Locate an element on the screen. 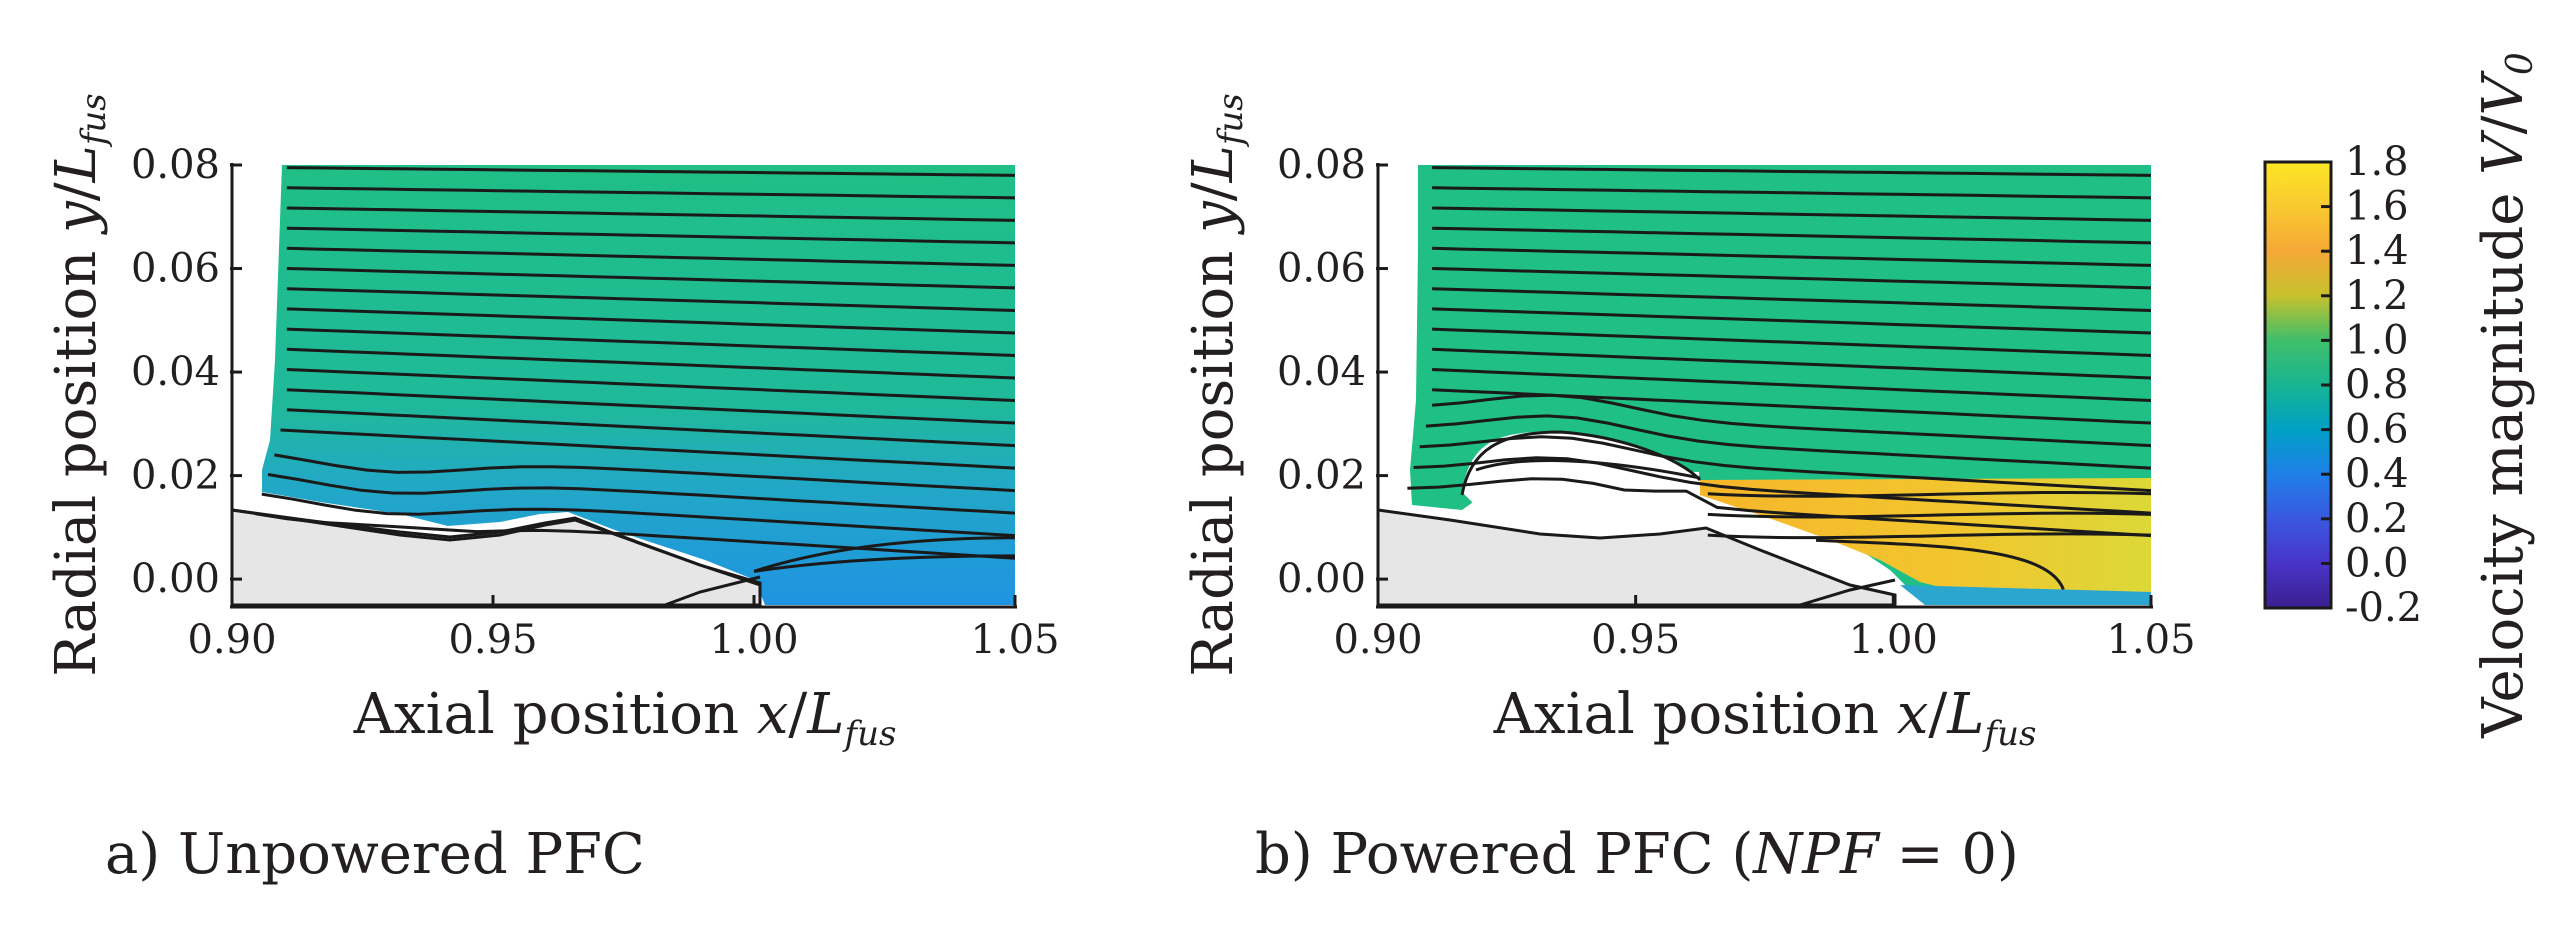  colorbar-tick-label: 0.0 is located at coordinates (2377, 563).